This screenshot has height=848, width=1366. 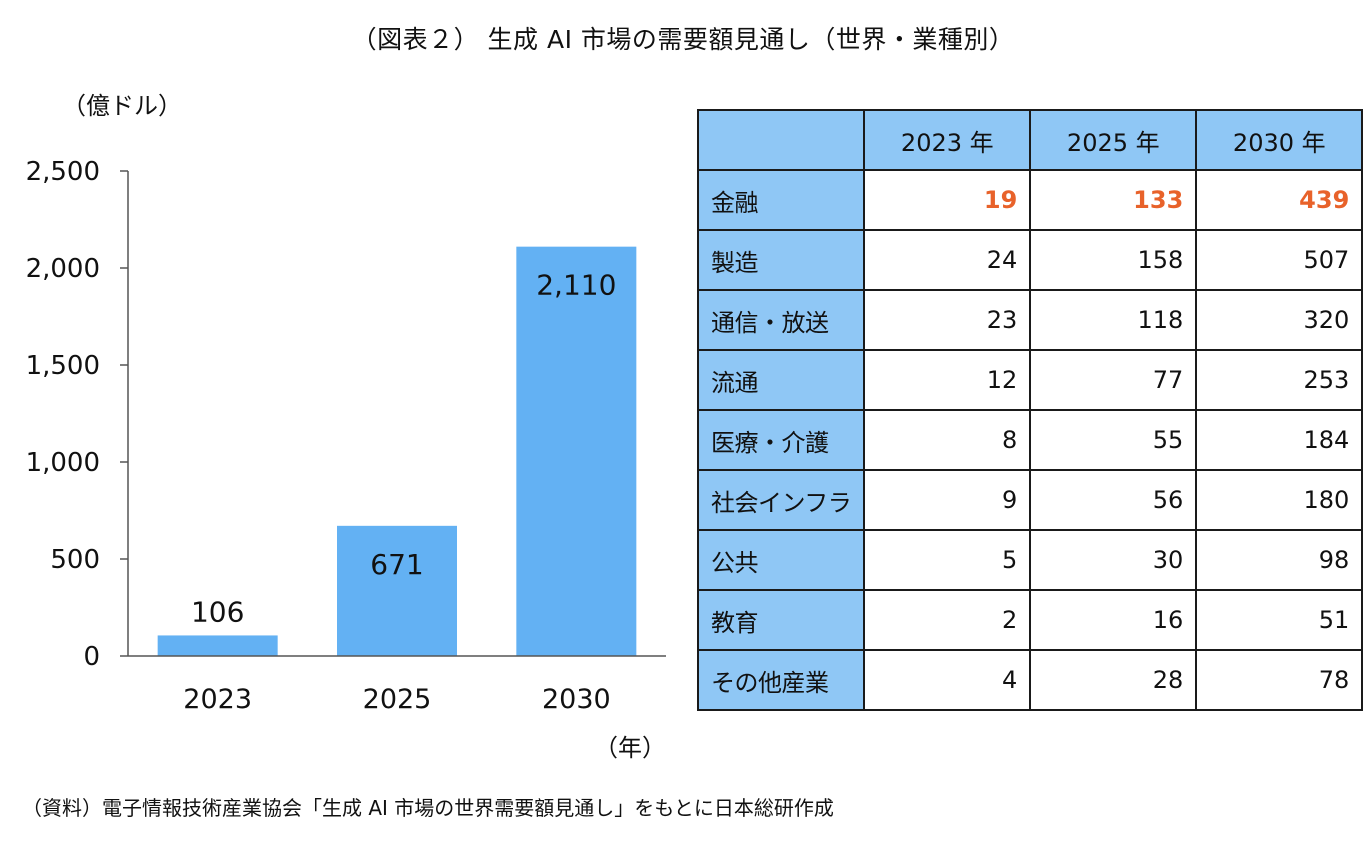 I want to click on row-label: 公共, so click(x=781, y=560).